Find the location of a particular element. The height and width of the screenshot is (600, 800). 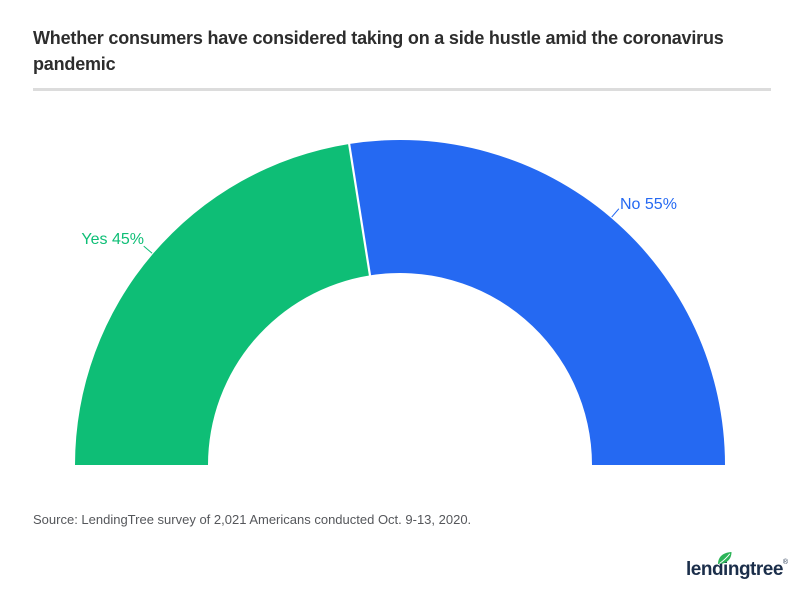

slice-label-no: No 55% is located at coordinates (648, 204).